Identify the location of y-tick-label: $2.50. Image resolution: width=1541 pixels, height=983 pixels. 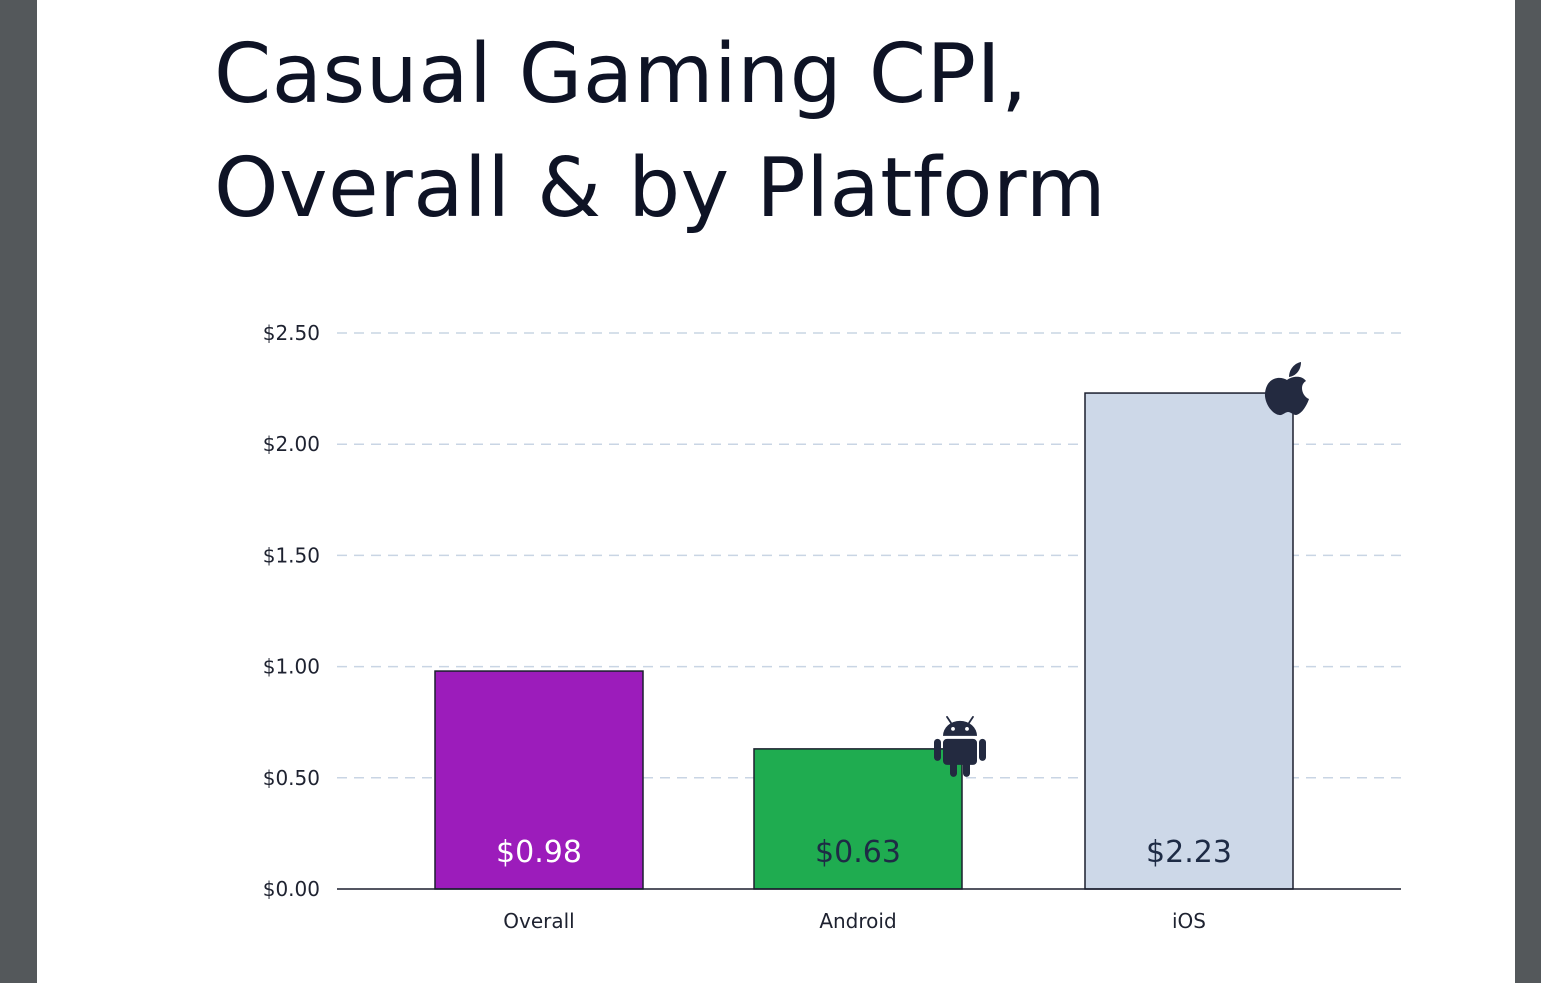
(291, 333).